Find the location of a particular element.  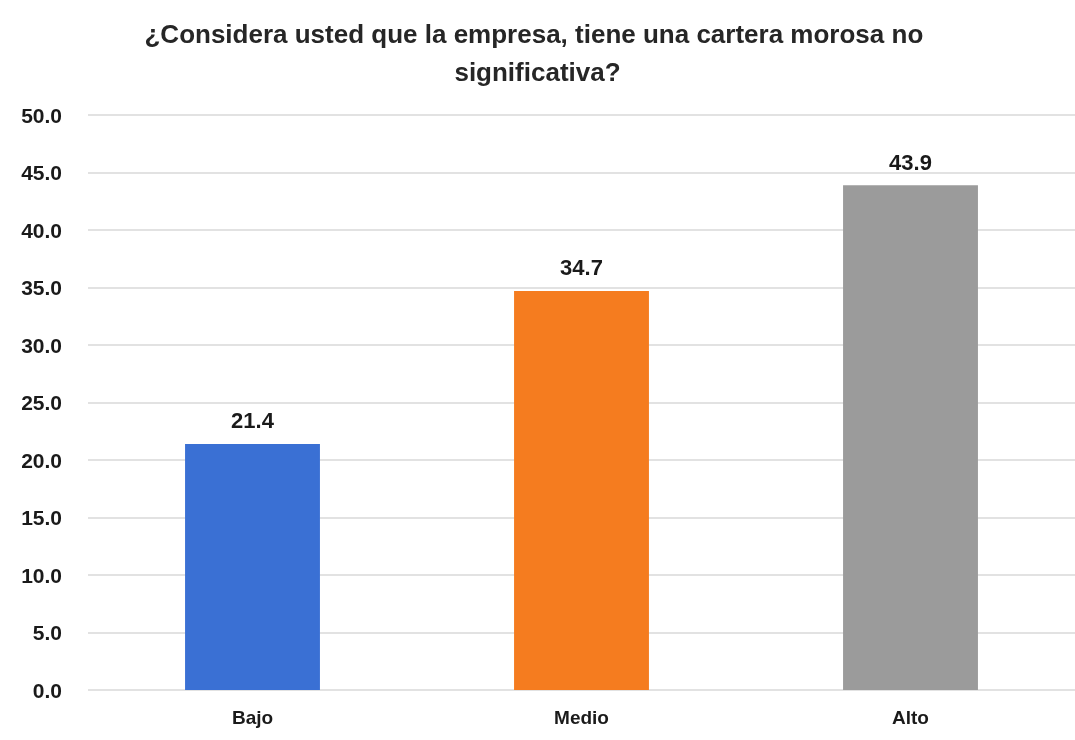

y-tick-label: 45.0 is located at coordinates (41, 172).